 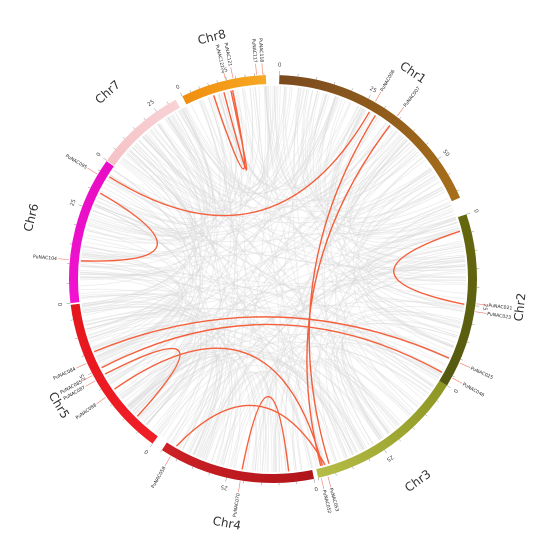 I want to click on chromosome-label-chr4: Chr4, so click(x=227, y=523).